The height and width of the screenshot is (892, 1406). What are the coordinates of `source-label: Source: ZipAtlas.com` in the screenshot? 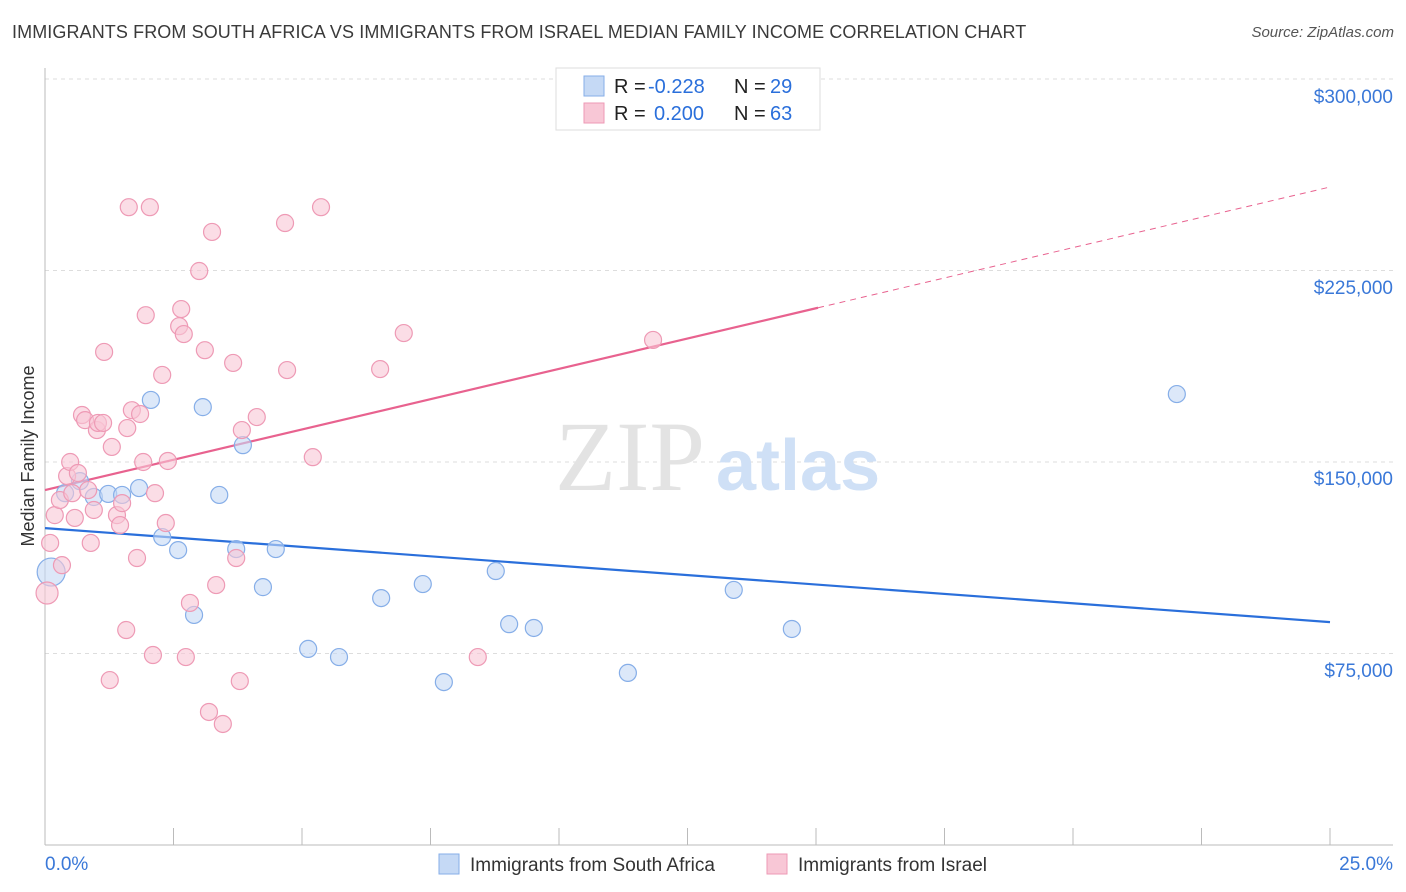 It's located at (1322, 32).